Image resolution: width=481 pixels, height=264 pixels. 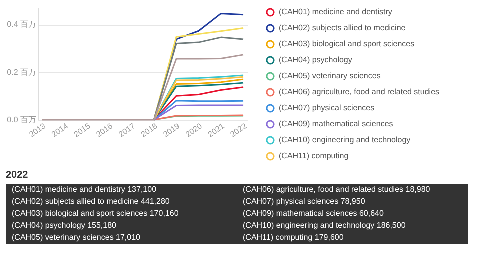 I want to click on text: (CAH06) agriculture, food and related studies 18,980, so click(x=337, y=189).